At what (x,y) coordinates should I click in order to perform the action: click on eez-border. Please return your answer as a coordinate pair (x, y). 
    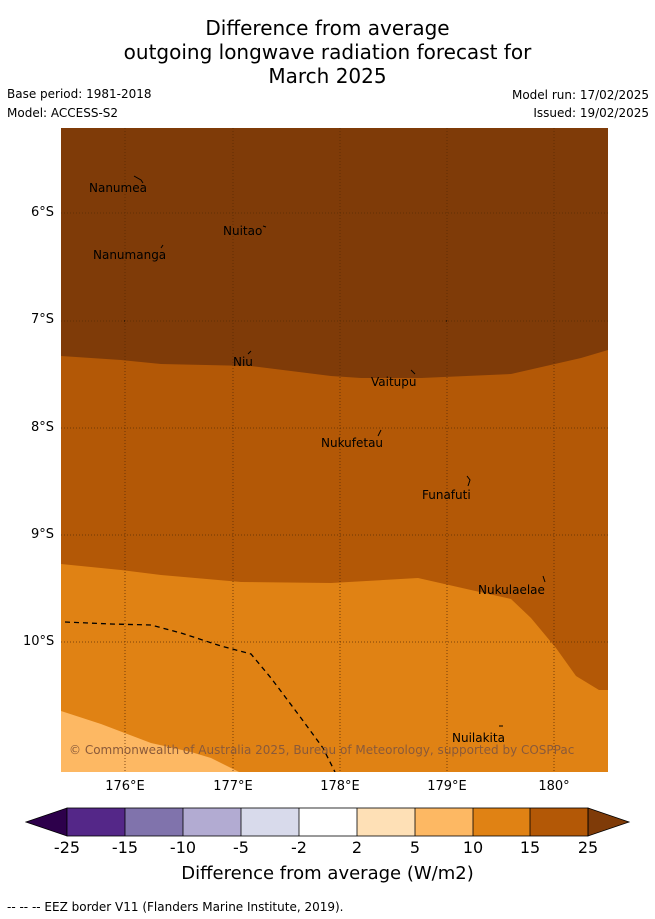
    Looking at the image, I should click on (200, 696).